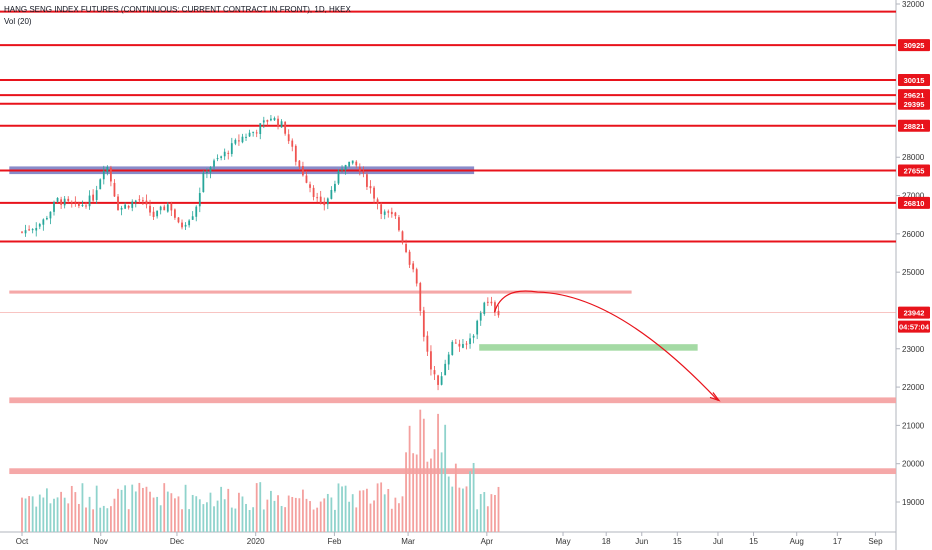 This screenshot has width=932, height=550. What do you see at coordinates (22, 541) in the screenshot?
I see `x-tick-label: Oct` at bounding box center [22, 541].